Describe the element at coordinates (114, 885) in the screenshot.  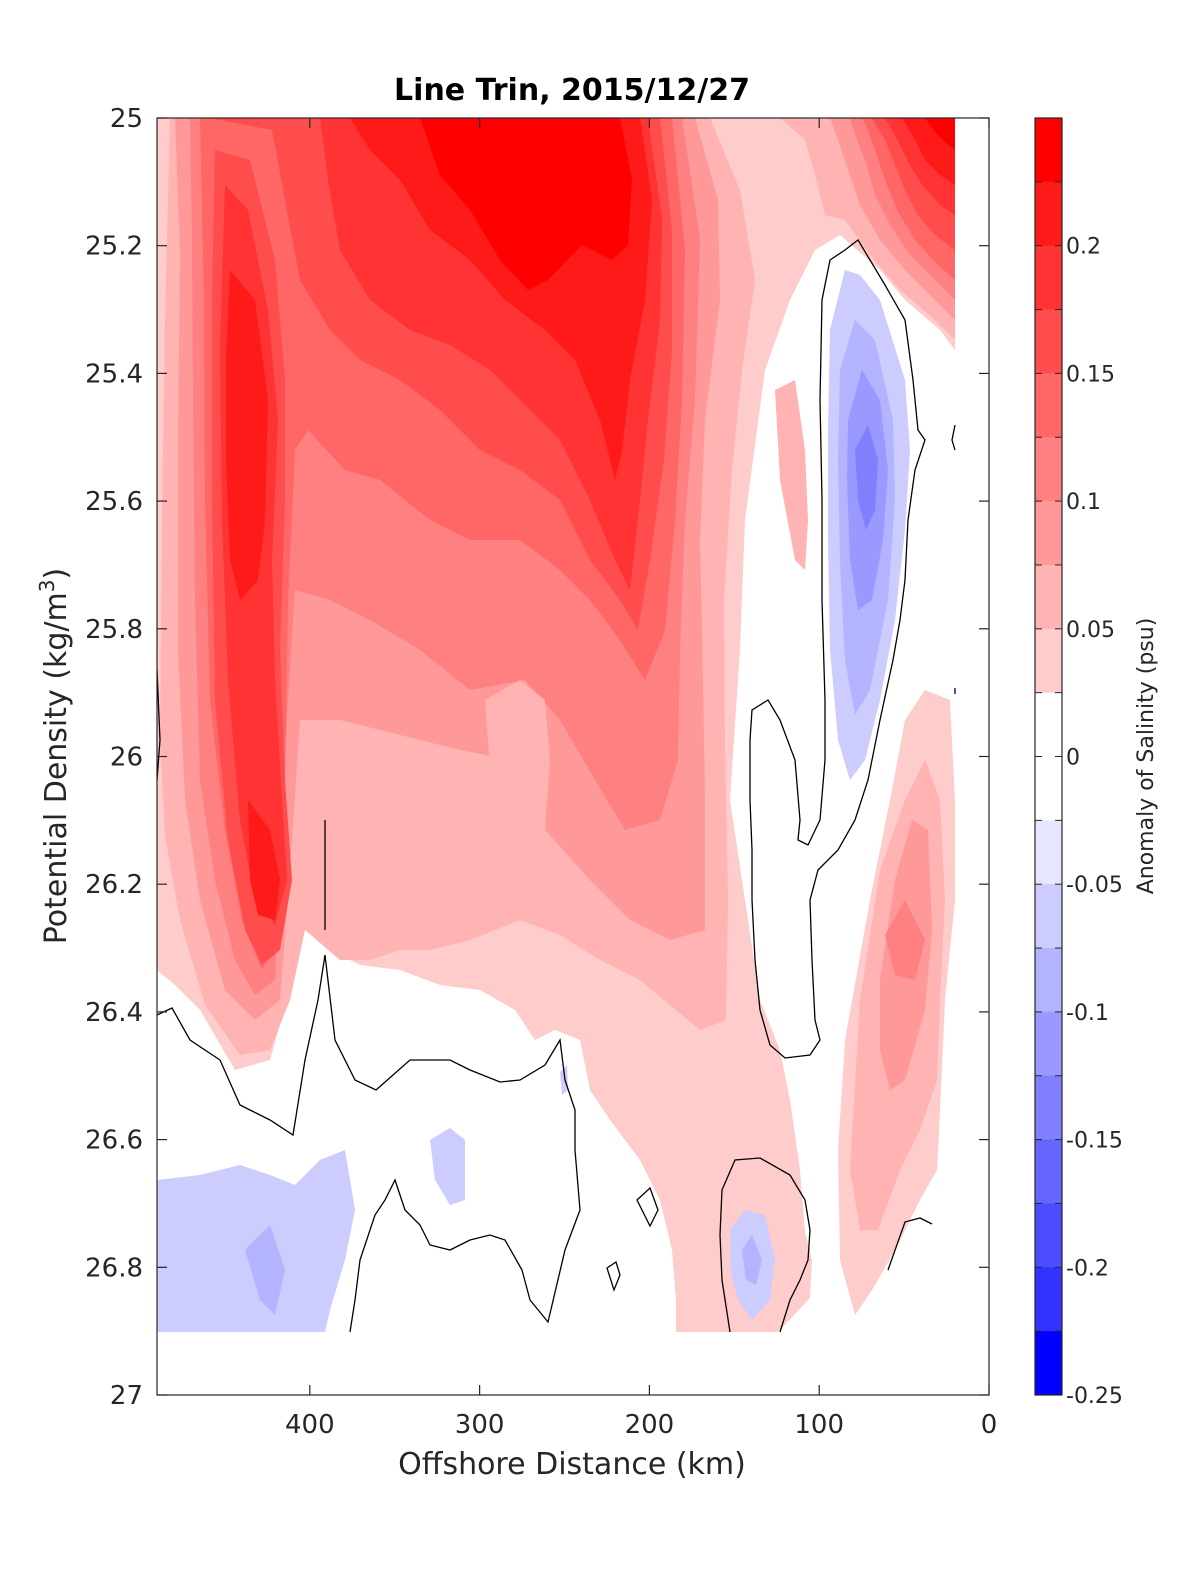
I see `y-tick-label: 26.2` at that location.